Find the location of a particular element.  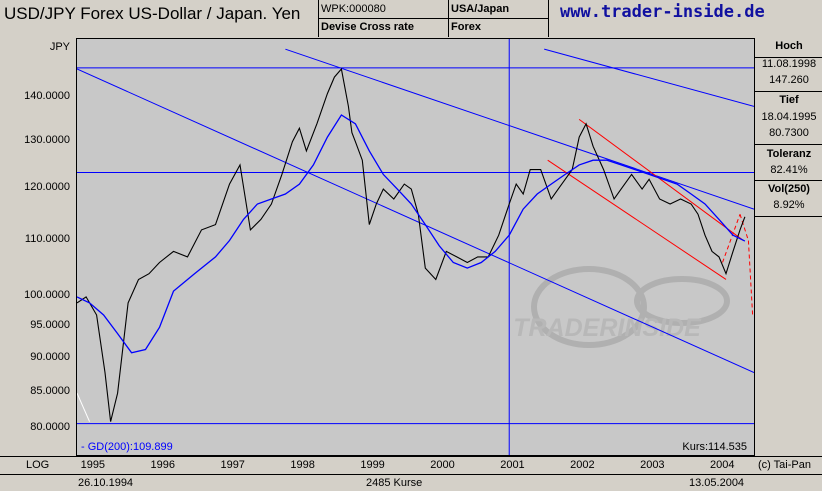

x-tick-label: 1996 is located at coordinates (162, 465).